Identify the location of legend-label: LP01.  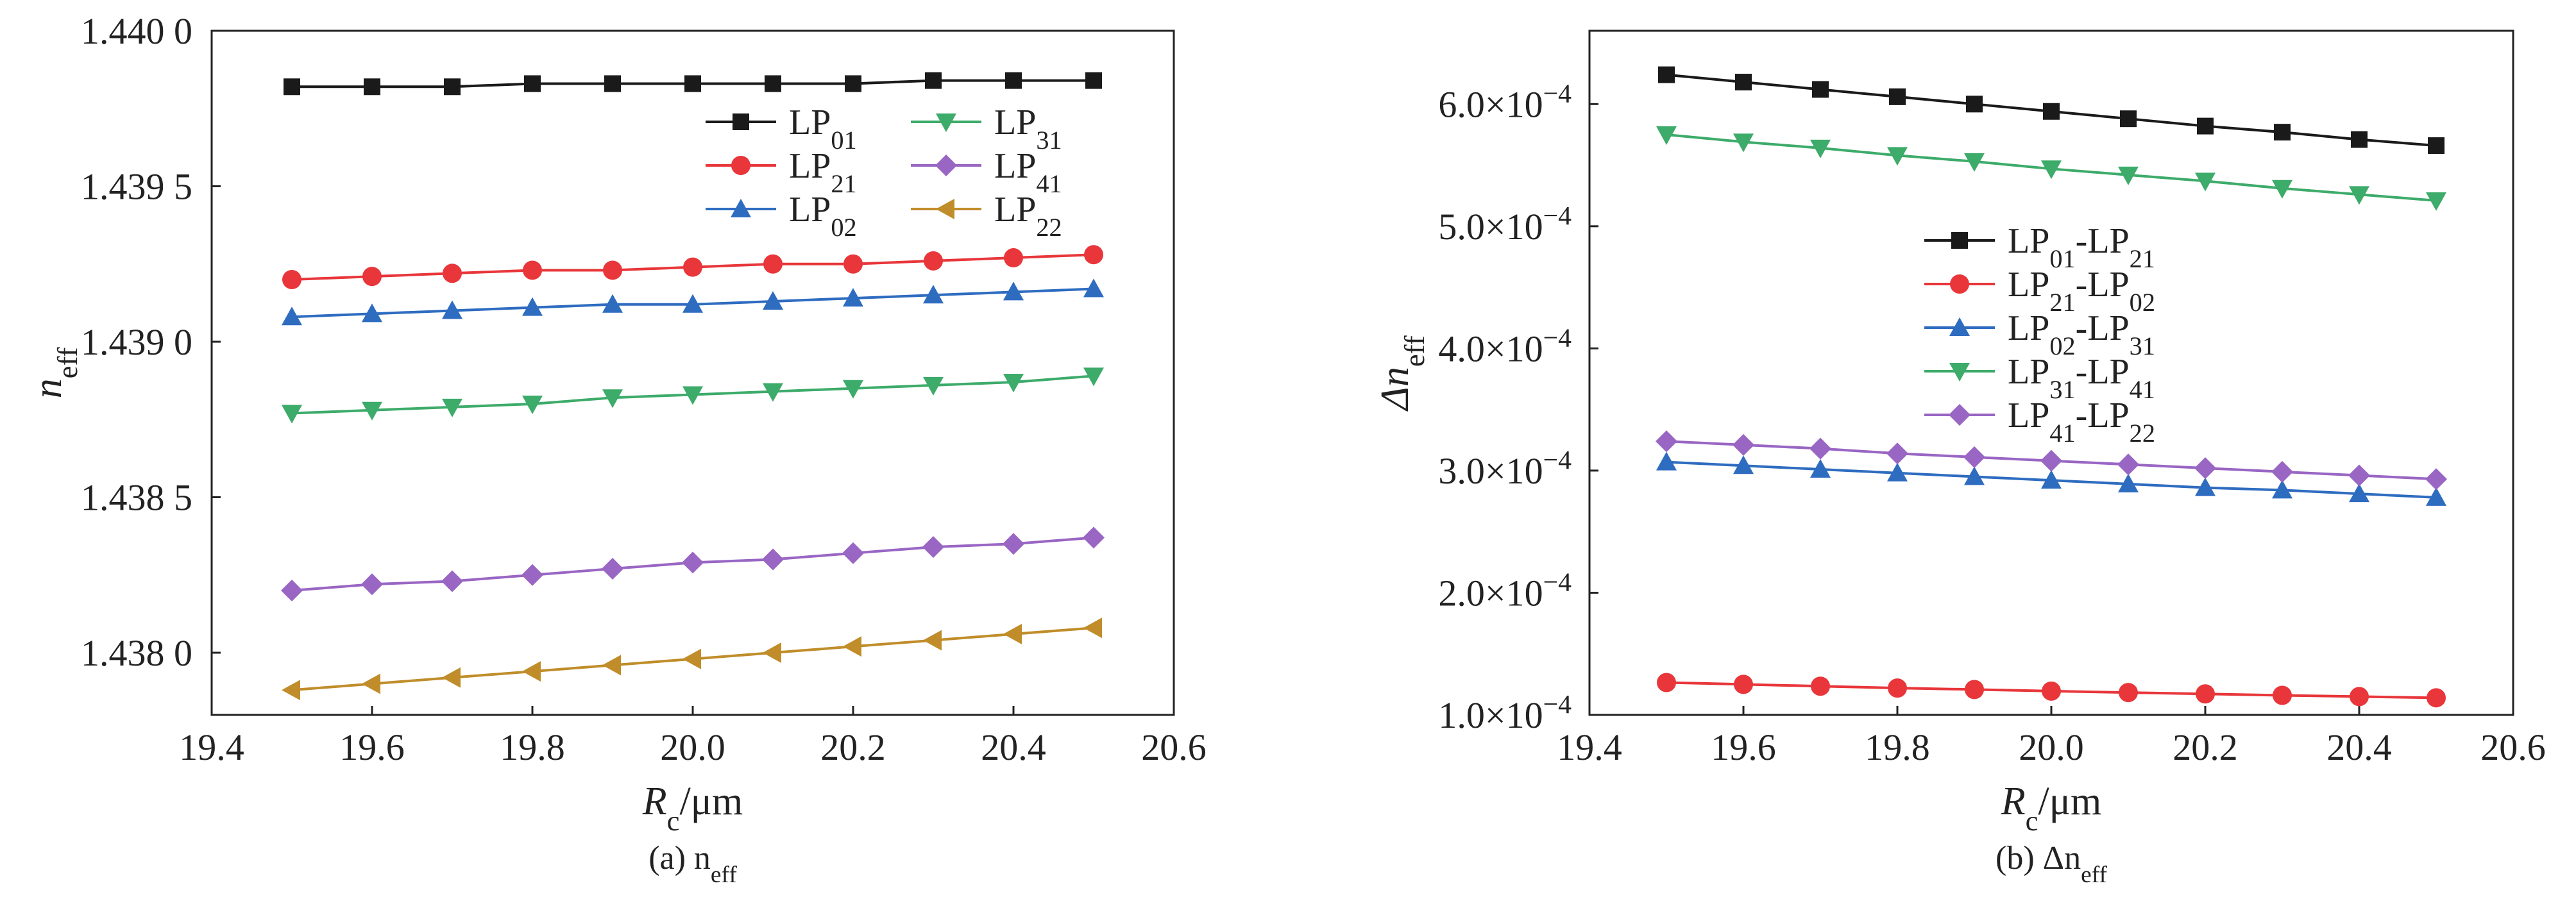
(823, 129).